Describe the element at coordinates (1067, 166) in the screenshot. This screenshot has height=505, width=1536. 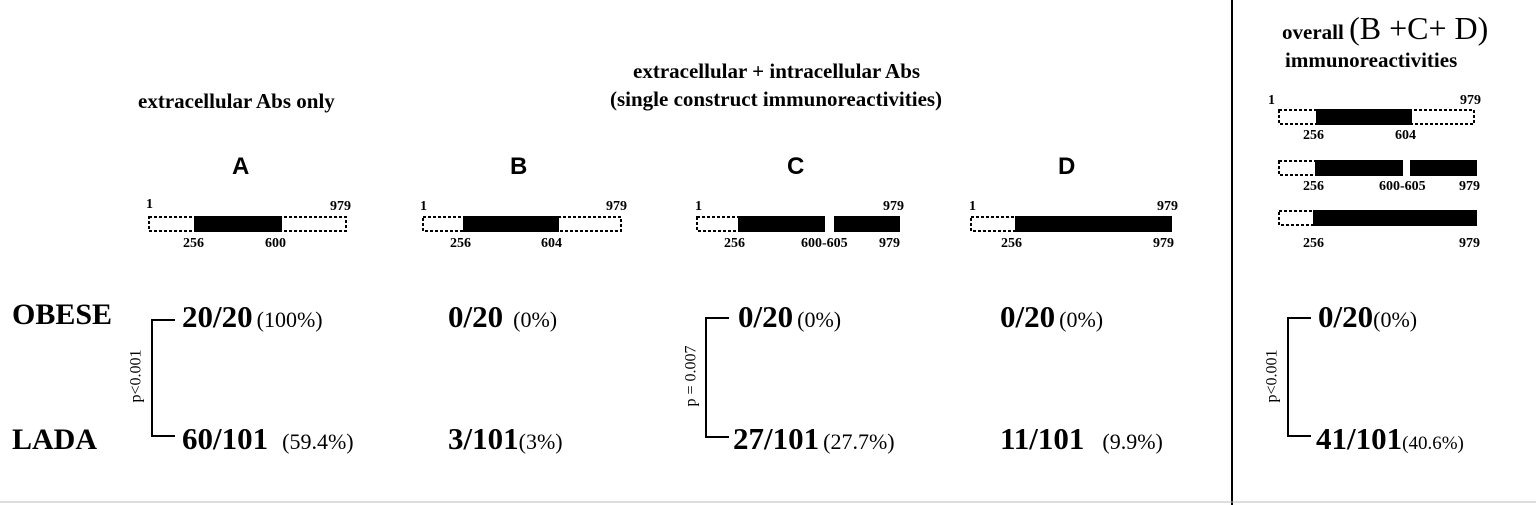
I see `panel-letter-d: D` at that location.